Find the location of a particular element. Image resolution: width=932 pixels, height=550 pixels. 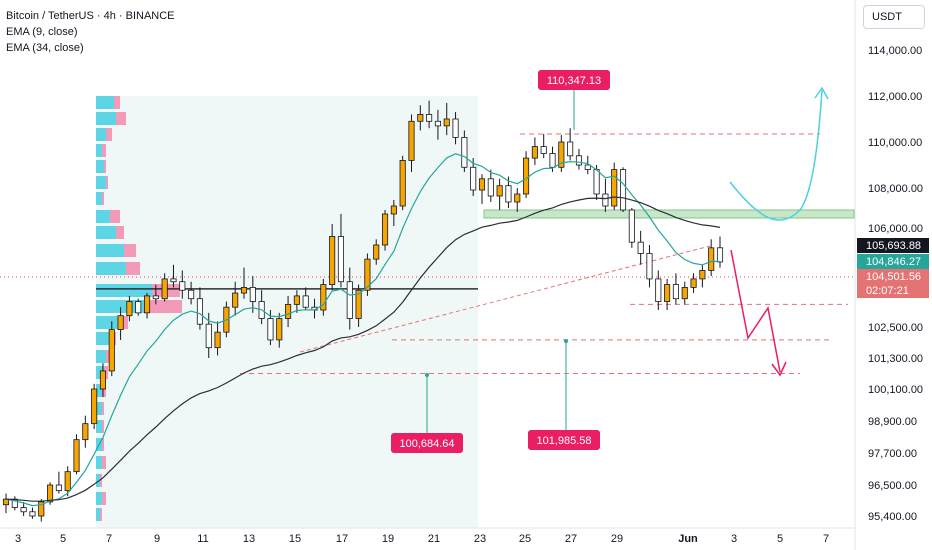

y-tick-label: 110,000.00 is located at coordinates (895, 143).